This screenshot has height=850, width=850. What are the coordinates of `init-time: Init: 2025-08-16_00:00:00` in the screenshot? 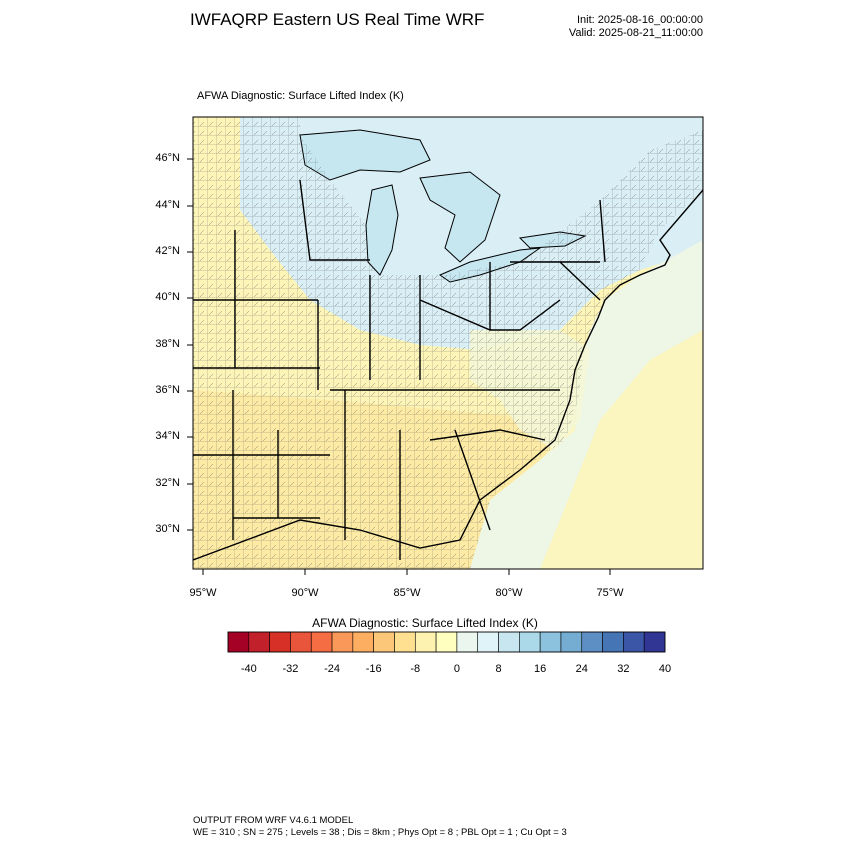 It's located at (640, 20).